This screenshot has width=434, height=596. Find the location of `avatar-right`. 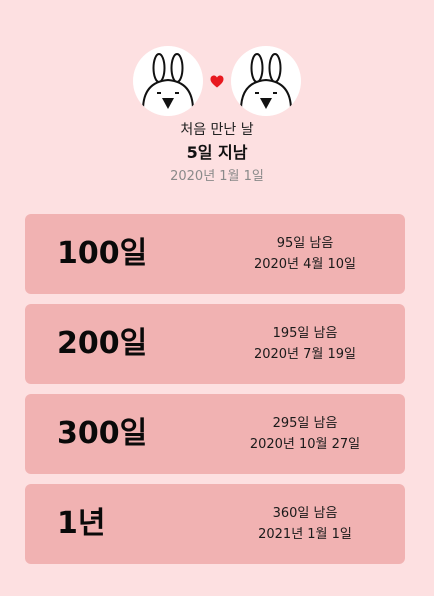

avatar-right is located at coordinates (266, 81).